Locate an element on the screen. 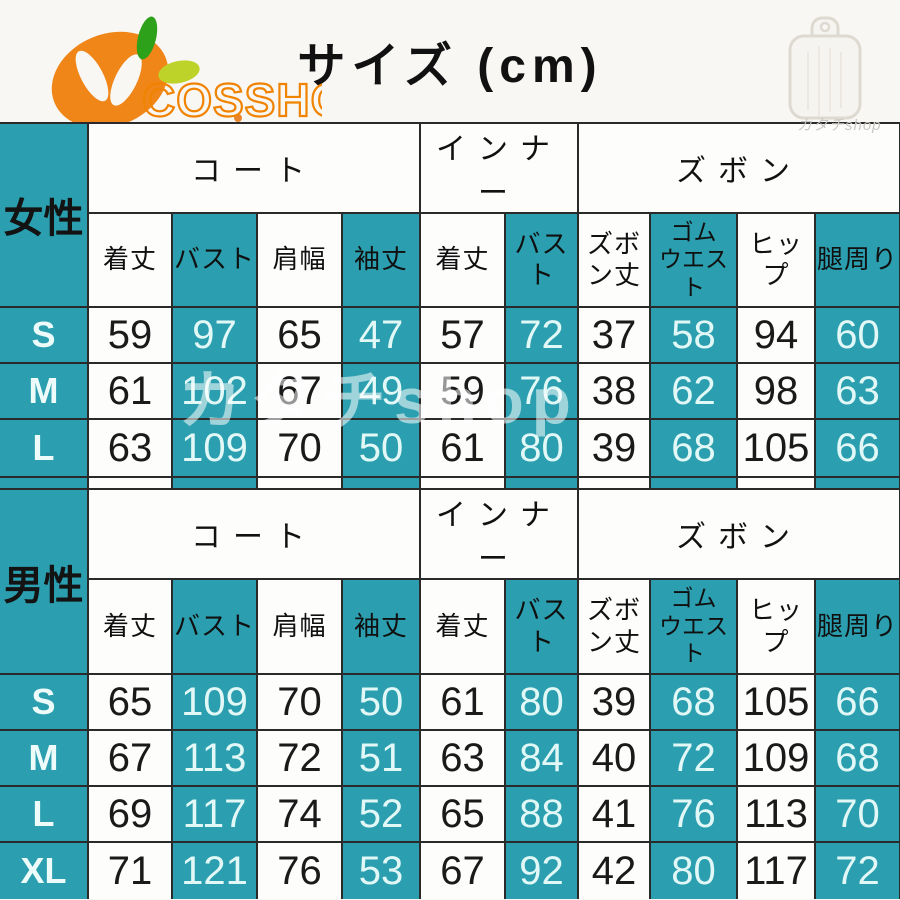 The image size is (900, 900). size-label: S is located at coordinates (44, 335).